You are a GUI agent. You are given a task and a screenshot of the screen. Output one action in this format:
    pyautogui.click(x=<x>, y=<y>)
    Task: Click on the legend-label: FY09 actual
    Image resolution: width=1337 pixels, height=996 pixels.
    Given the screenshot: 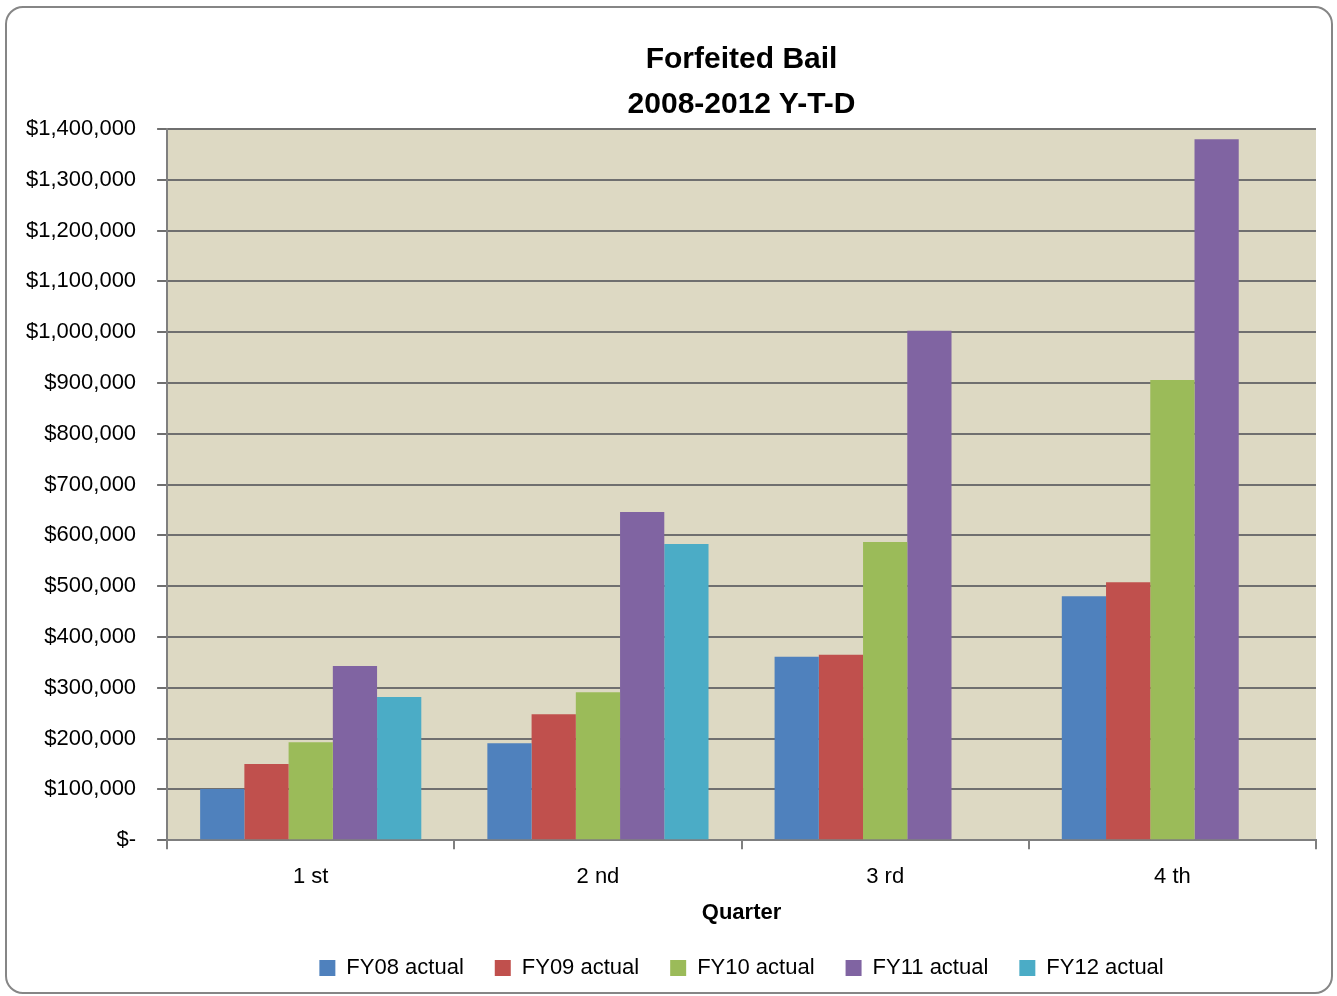 What is the action you would take?
    pyautogui.click(x=580, y=967)
    